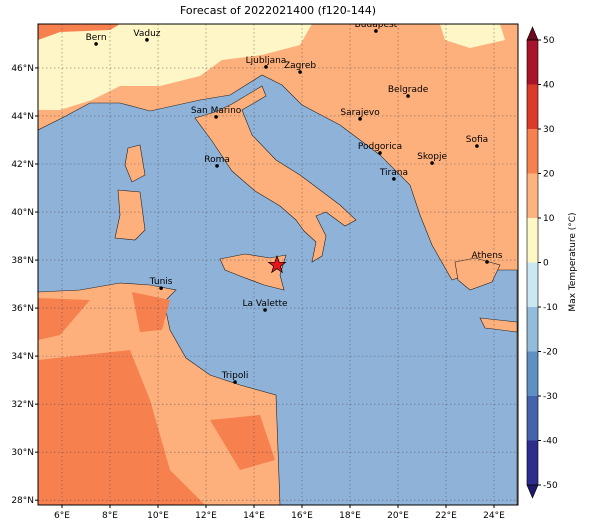 Image resolution: width=592 pixels, height=529 pixels. I want to click on event-marker, so click(277, 264).